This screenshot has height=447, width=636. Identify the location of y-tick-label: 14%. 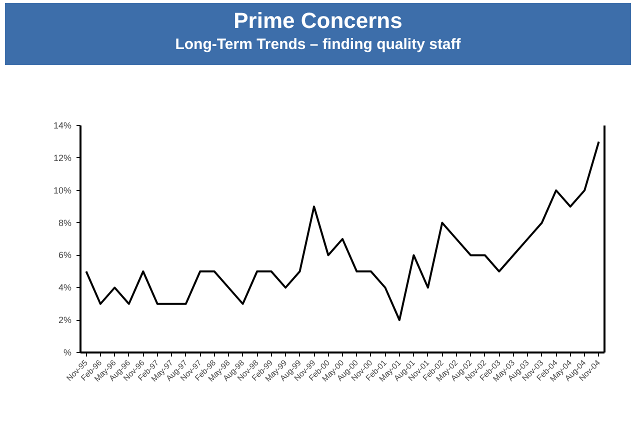
(62, 125).